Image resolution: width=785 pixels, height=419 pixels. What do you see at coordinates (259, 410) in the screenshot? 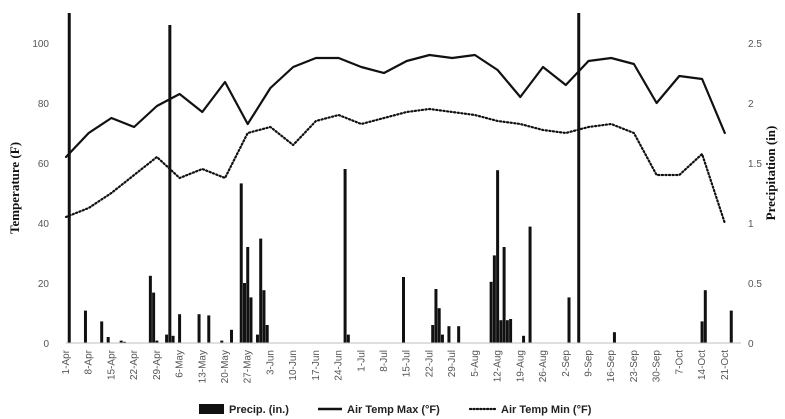
I see `legend-precip-label: Precip. (in.)` at bounding box center [259, 410].